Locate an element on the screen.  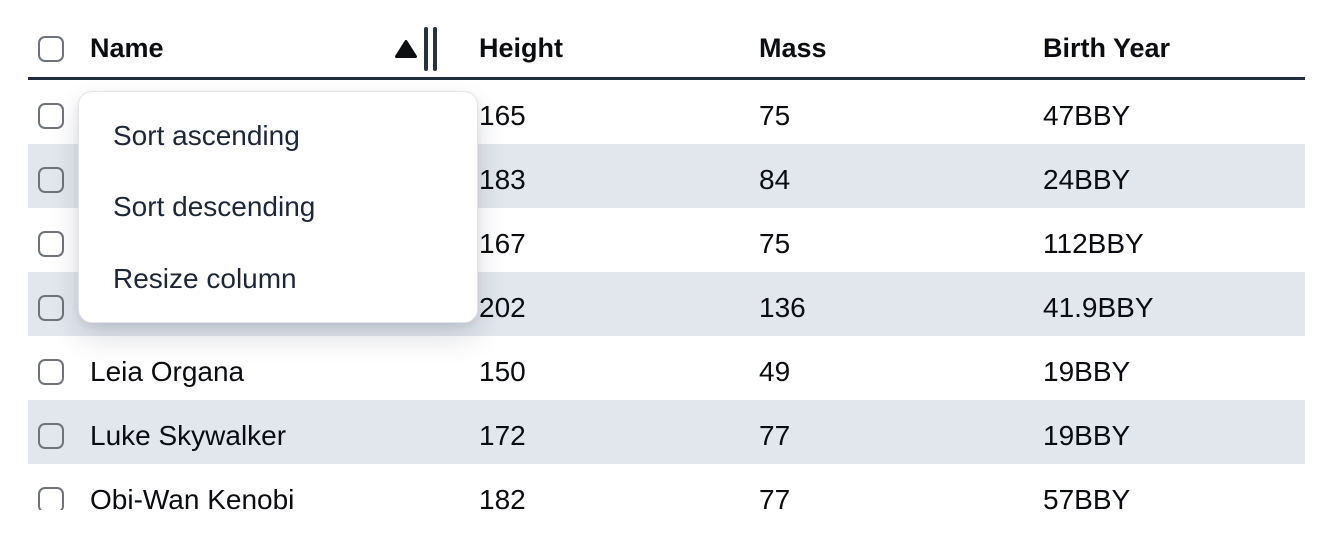
table-header-row: Name Height Mass Birth Year is located at coordinates (666, 40).